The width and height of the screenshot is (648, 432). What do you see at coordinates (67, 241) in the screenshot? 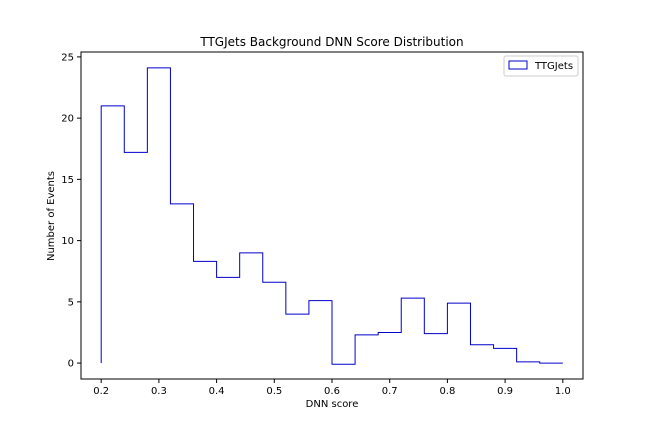
I see `y-tick-label: 10` at bounding box center [67, 241].